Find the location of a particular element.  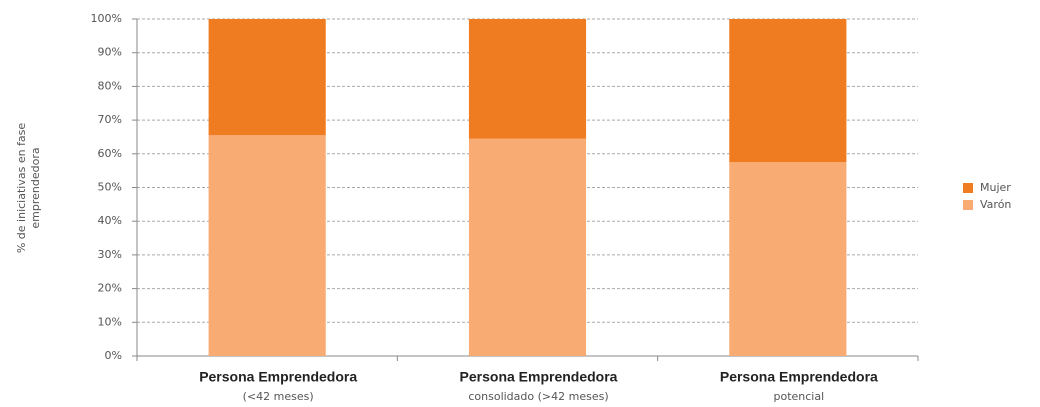

y-axis-label: % de iniciativas en fase is located at coordinates (21, 188).